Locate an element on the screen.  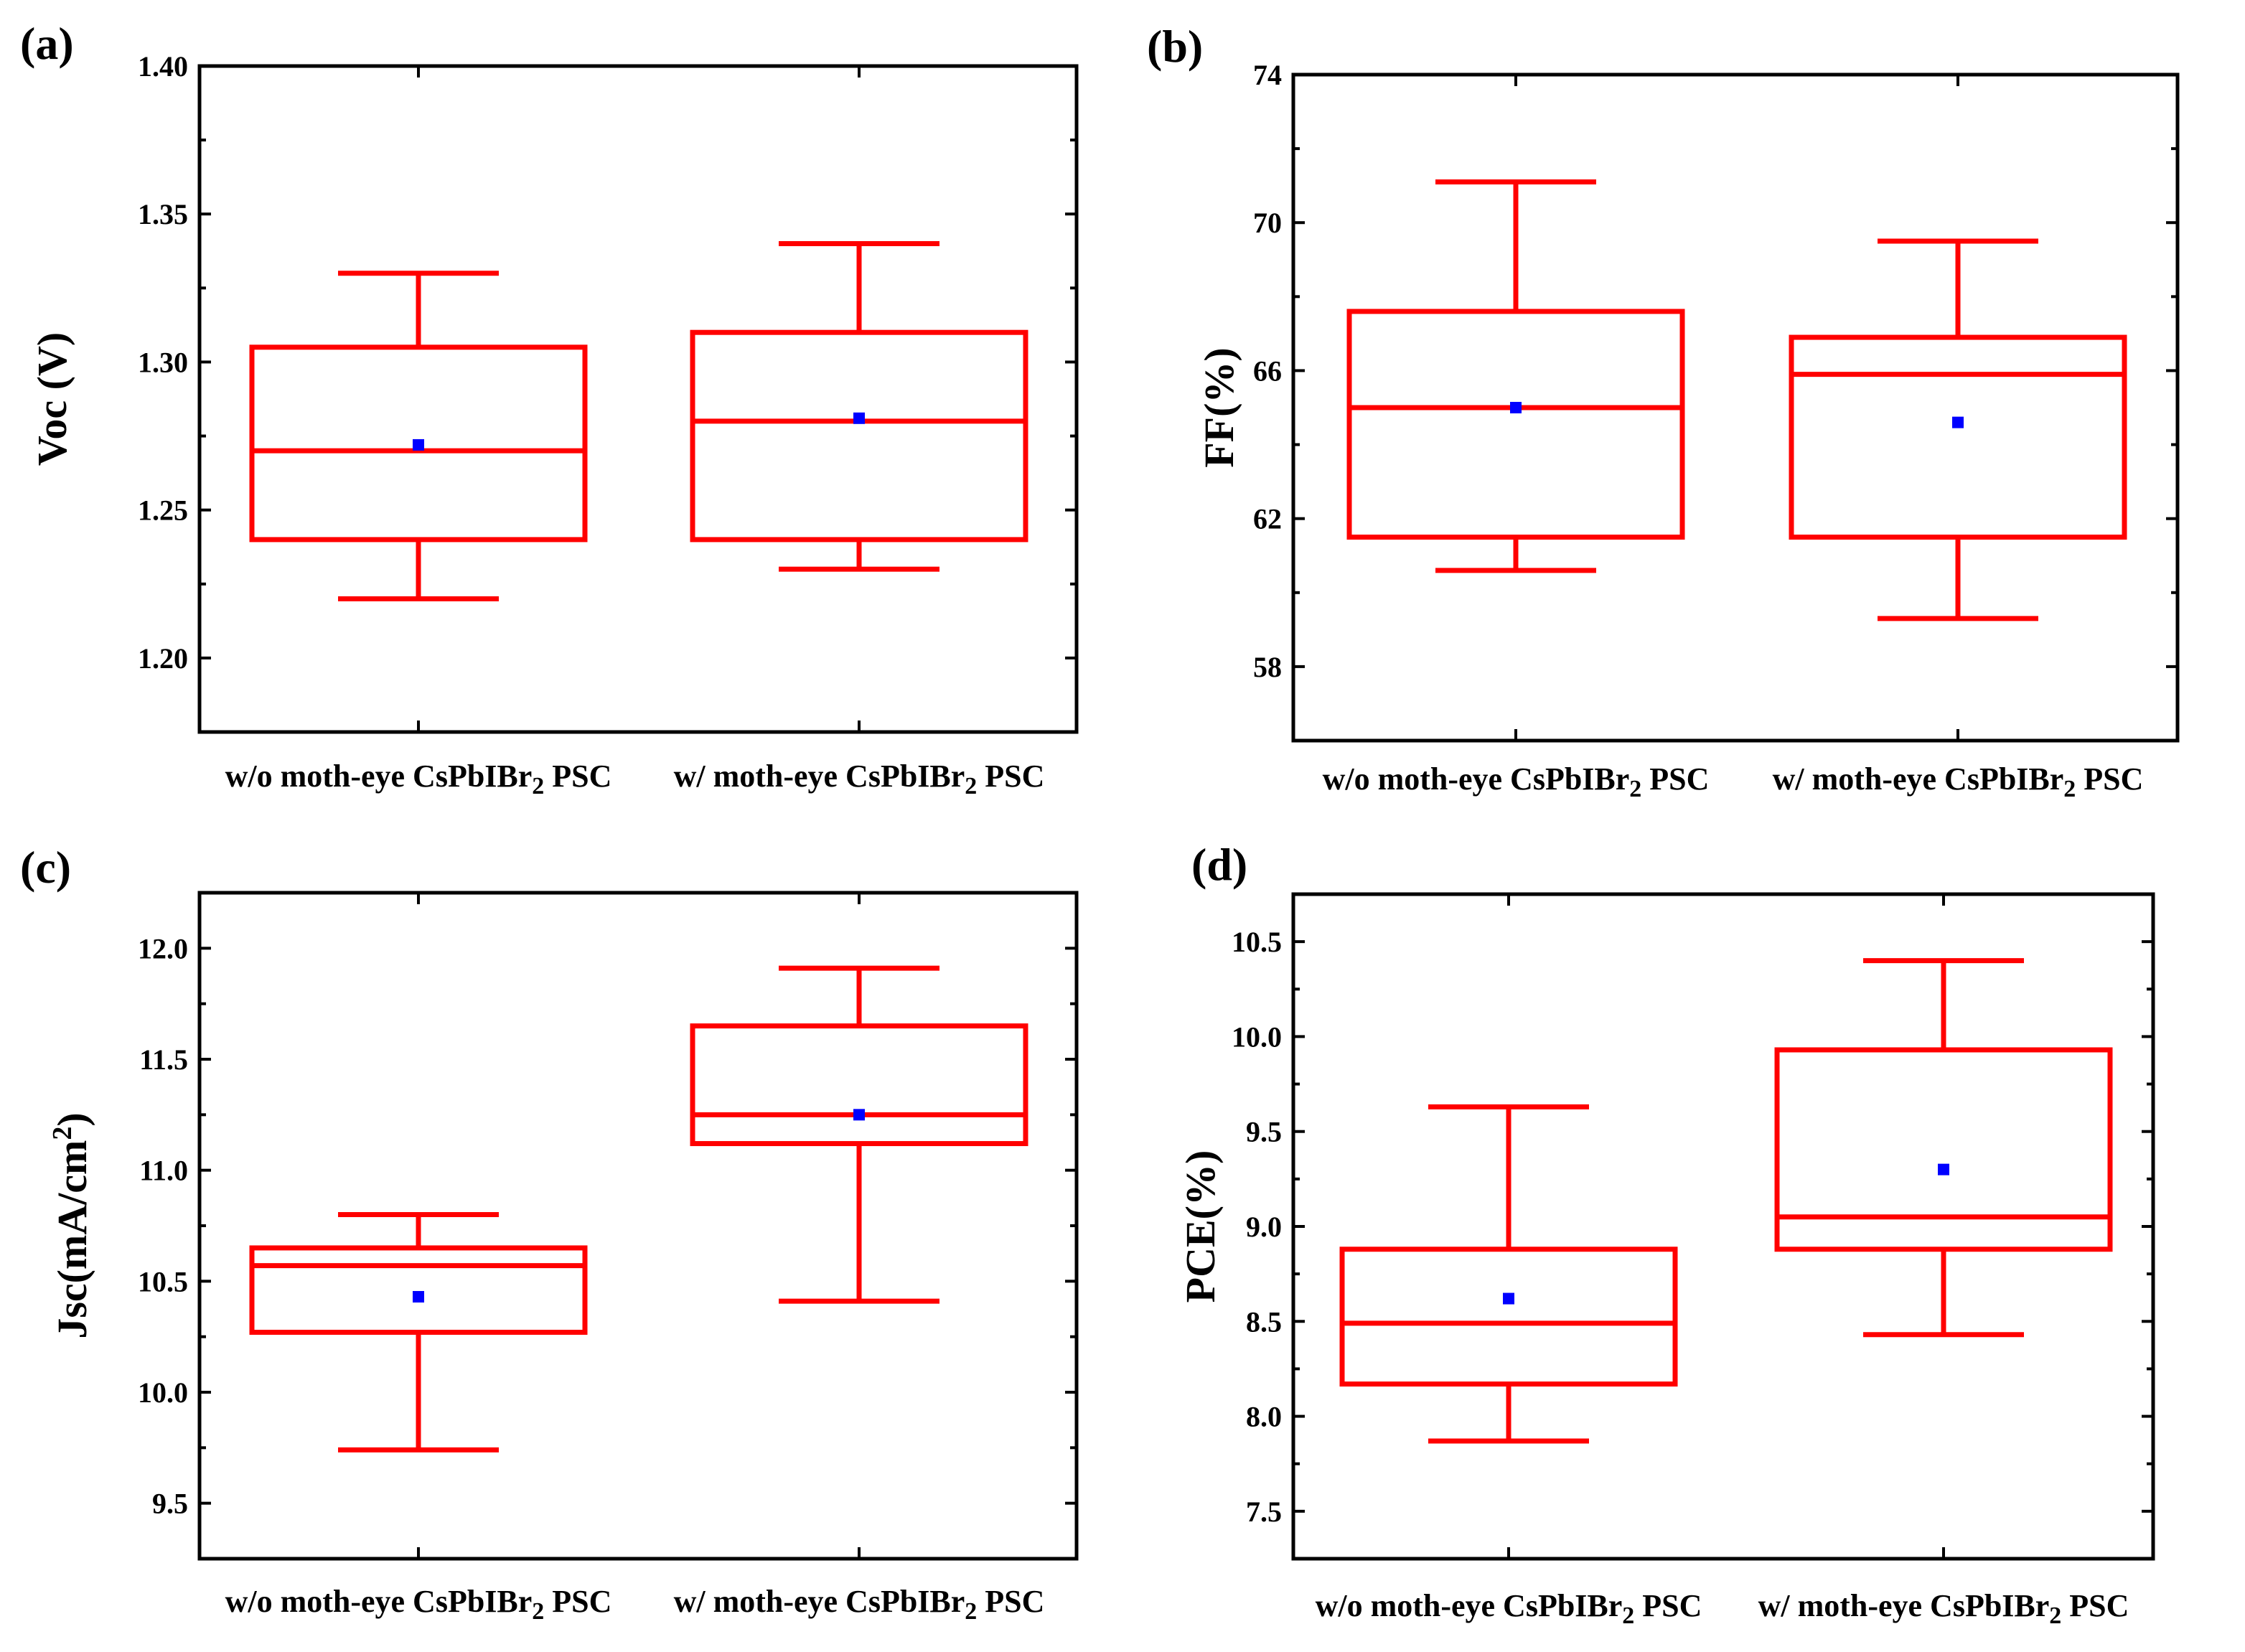
y-tick-label: 9.0 is located at coordinates (1264, 1227).